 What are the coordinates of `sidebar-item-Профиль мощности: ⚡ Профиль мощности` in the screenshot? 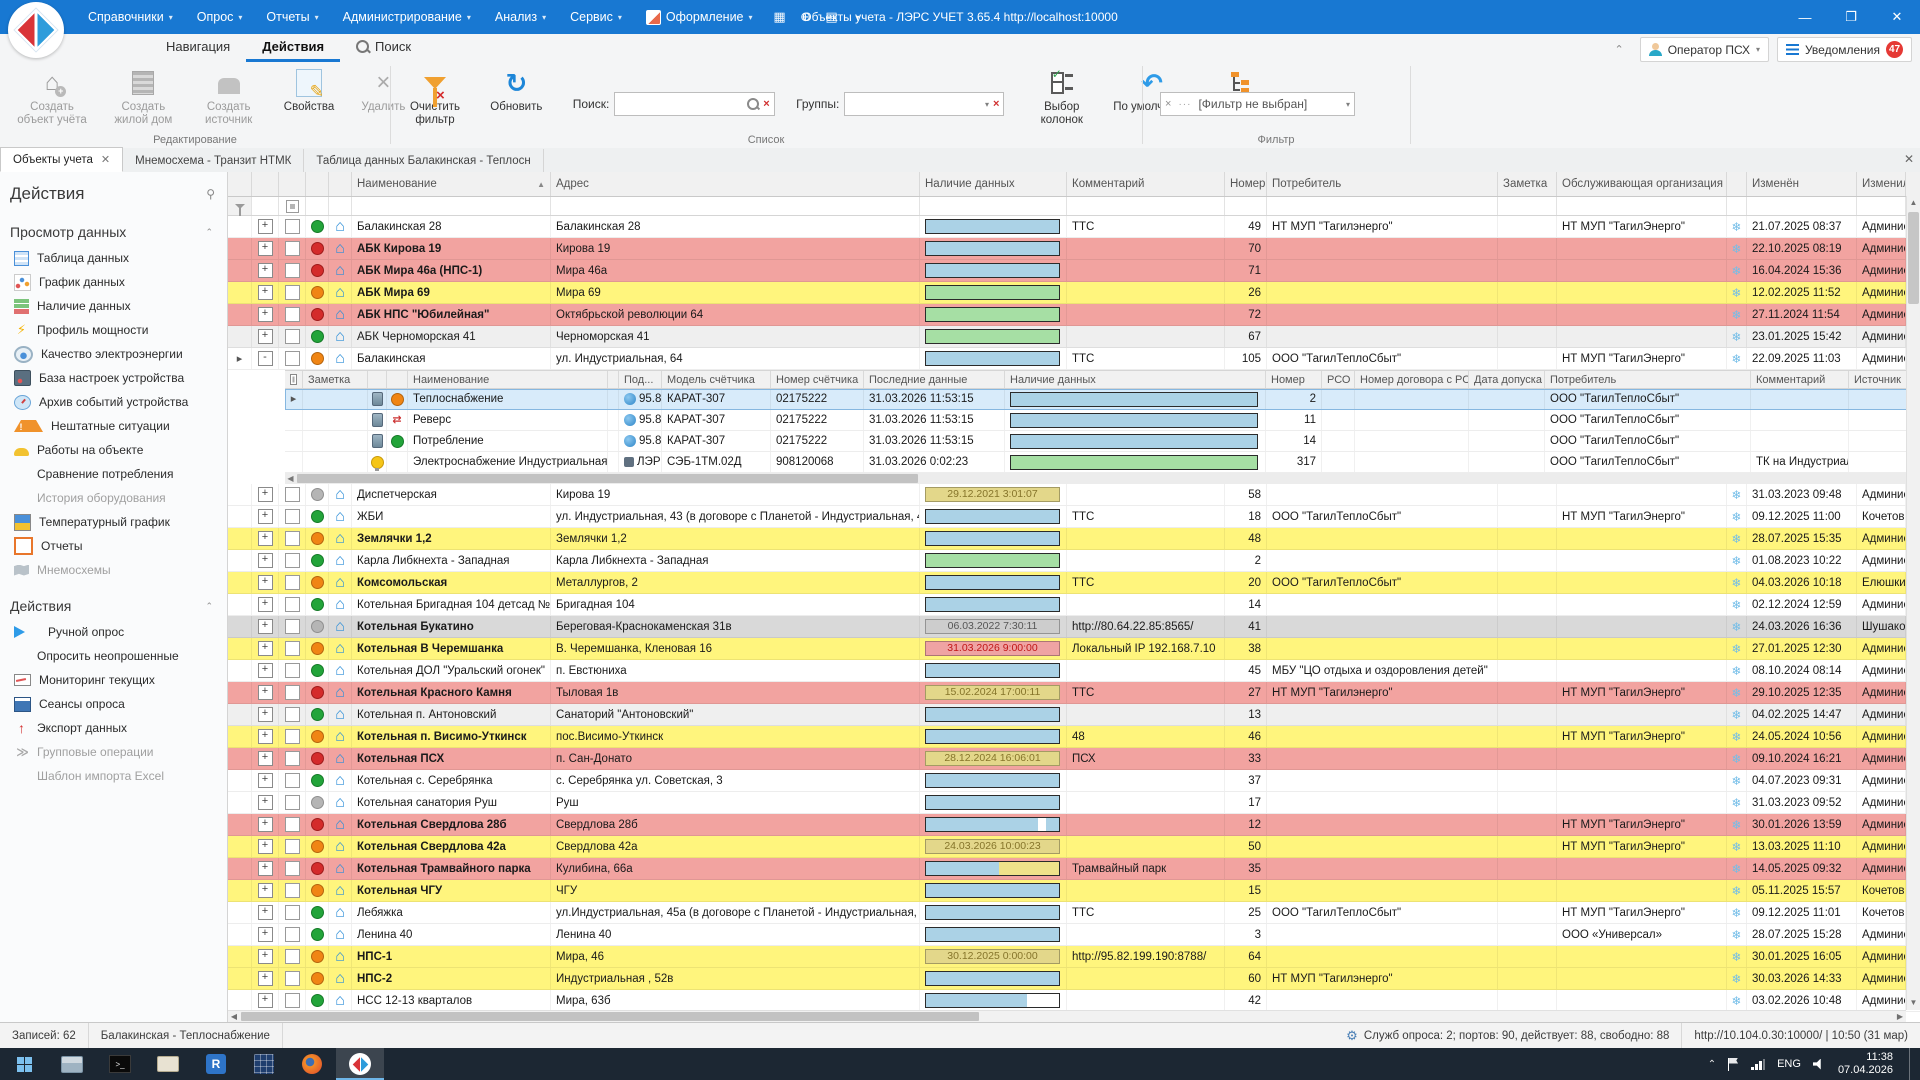 It's located at (113, 330).